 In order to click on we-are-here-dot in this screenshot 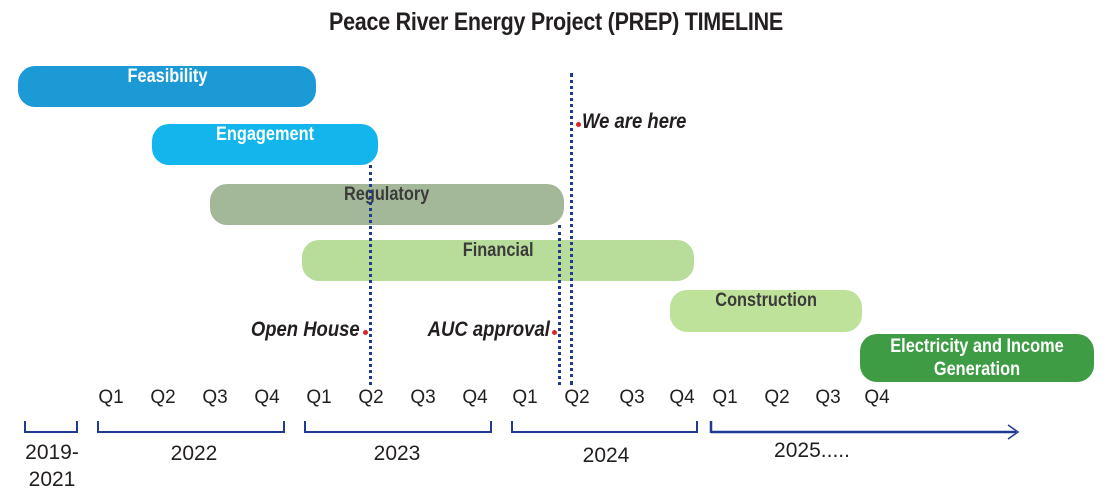, I will do `click(578, 124)`.